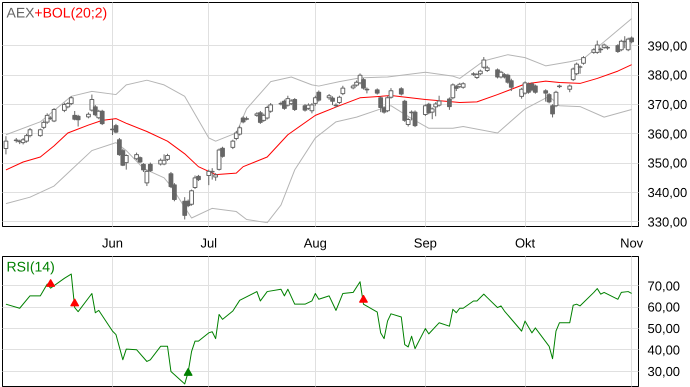 The height and width of the screenshot is (387, 690). I want to click on y-tick-label: 350,00, so click(668, 163).